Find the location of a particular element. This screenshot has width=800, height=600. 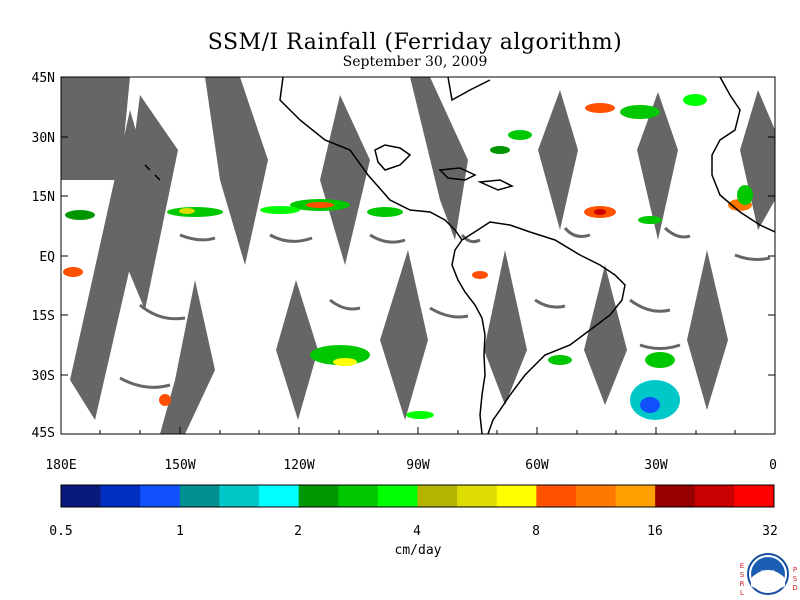

lat-label: 45S is located at coordinates (43, 433).